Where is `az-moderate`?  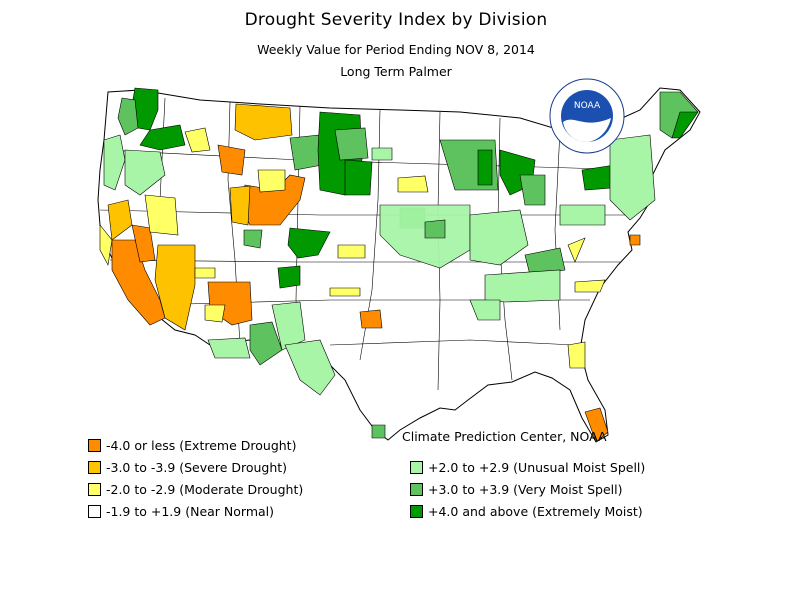
az-moderate is located at coordinates (215, 313).